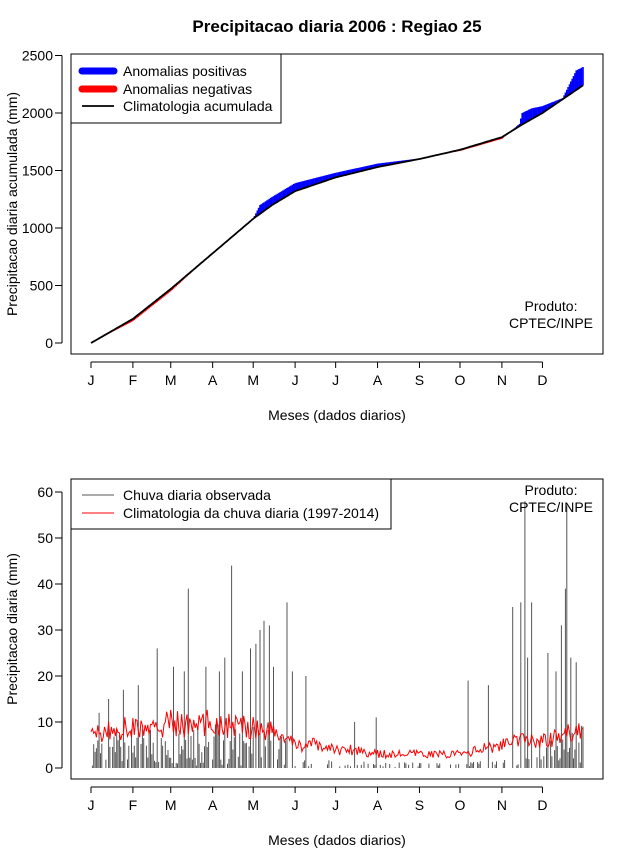 This screenshot has width=640, height=850. Describe the element at coordinates (336, 26) in the screenshot. I see `figure-title: Precipitacao diaria 2006 : Regiao 25` at that location.